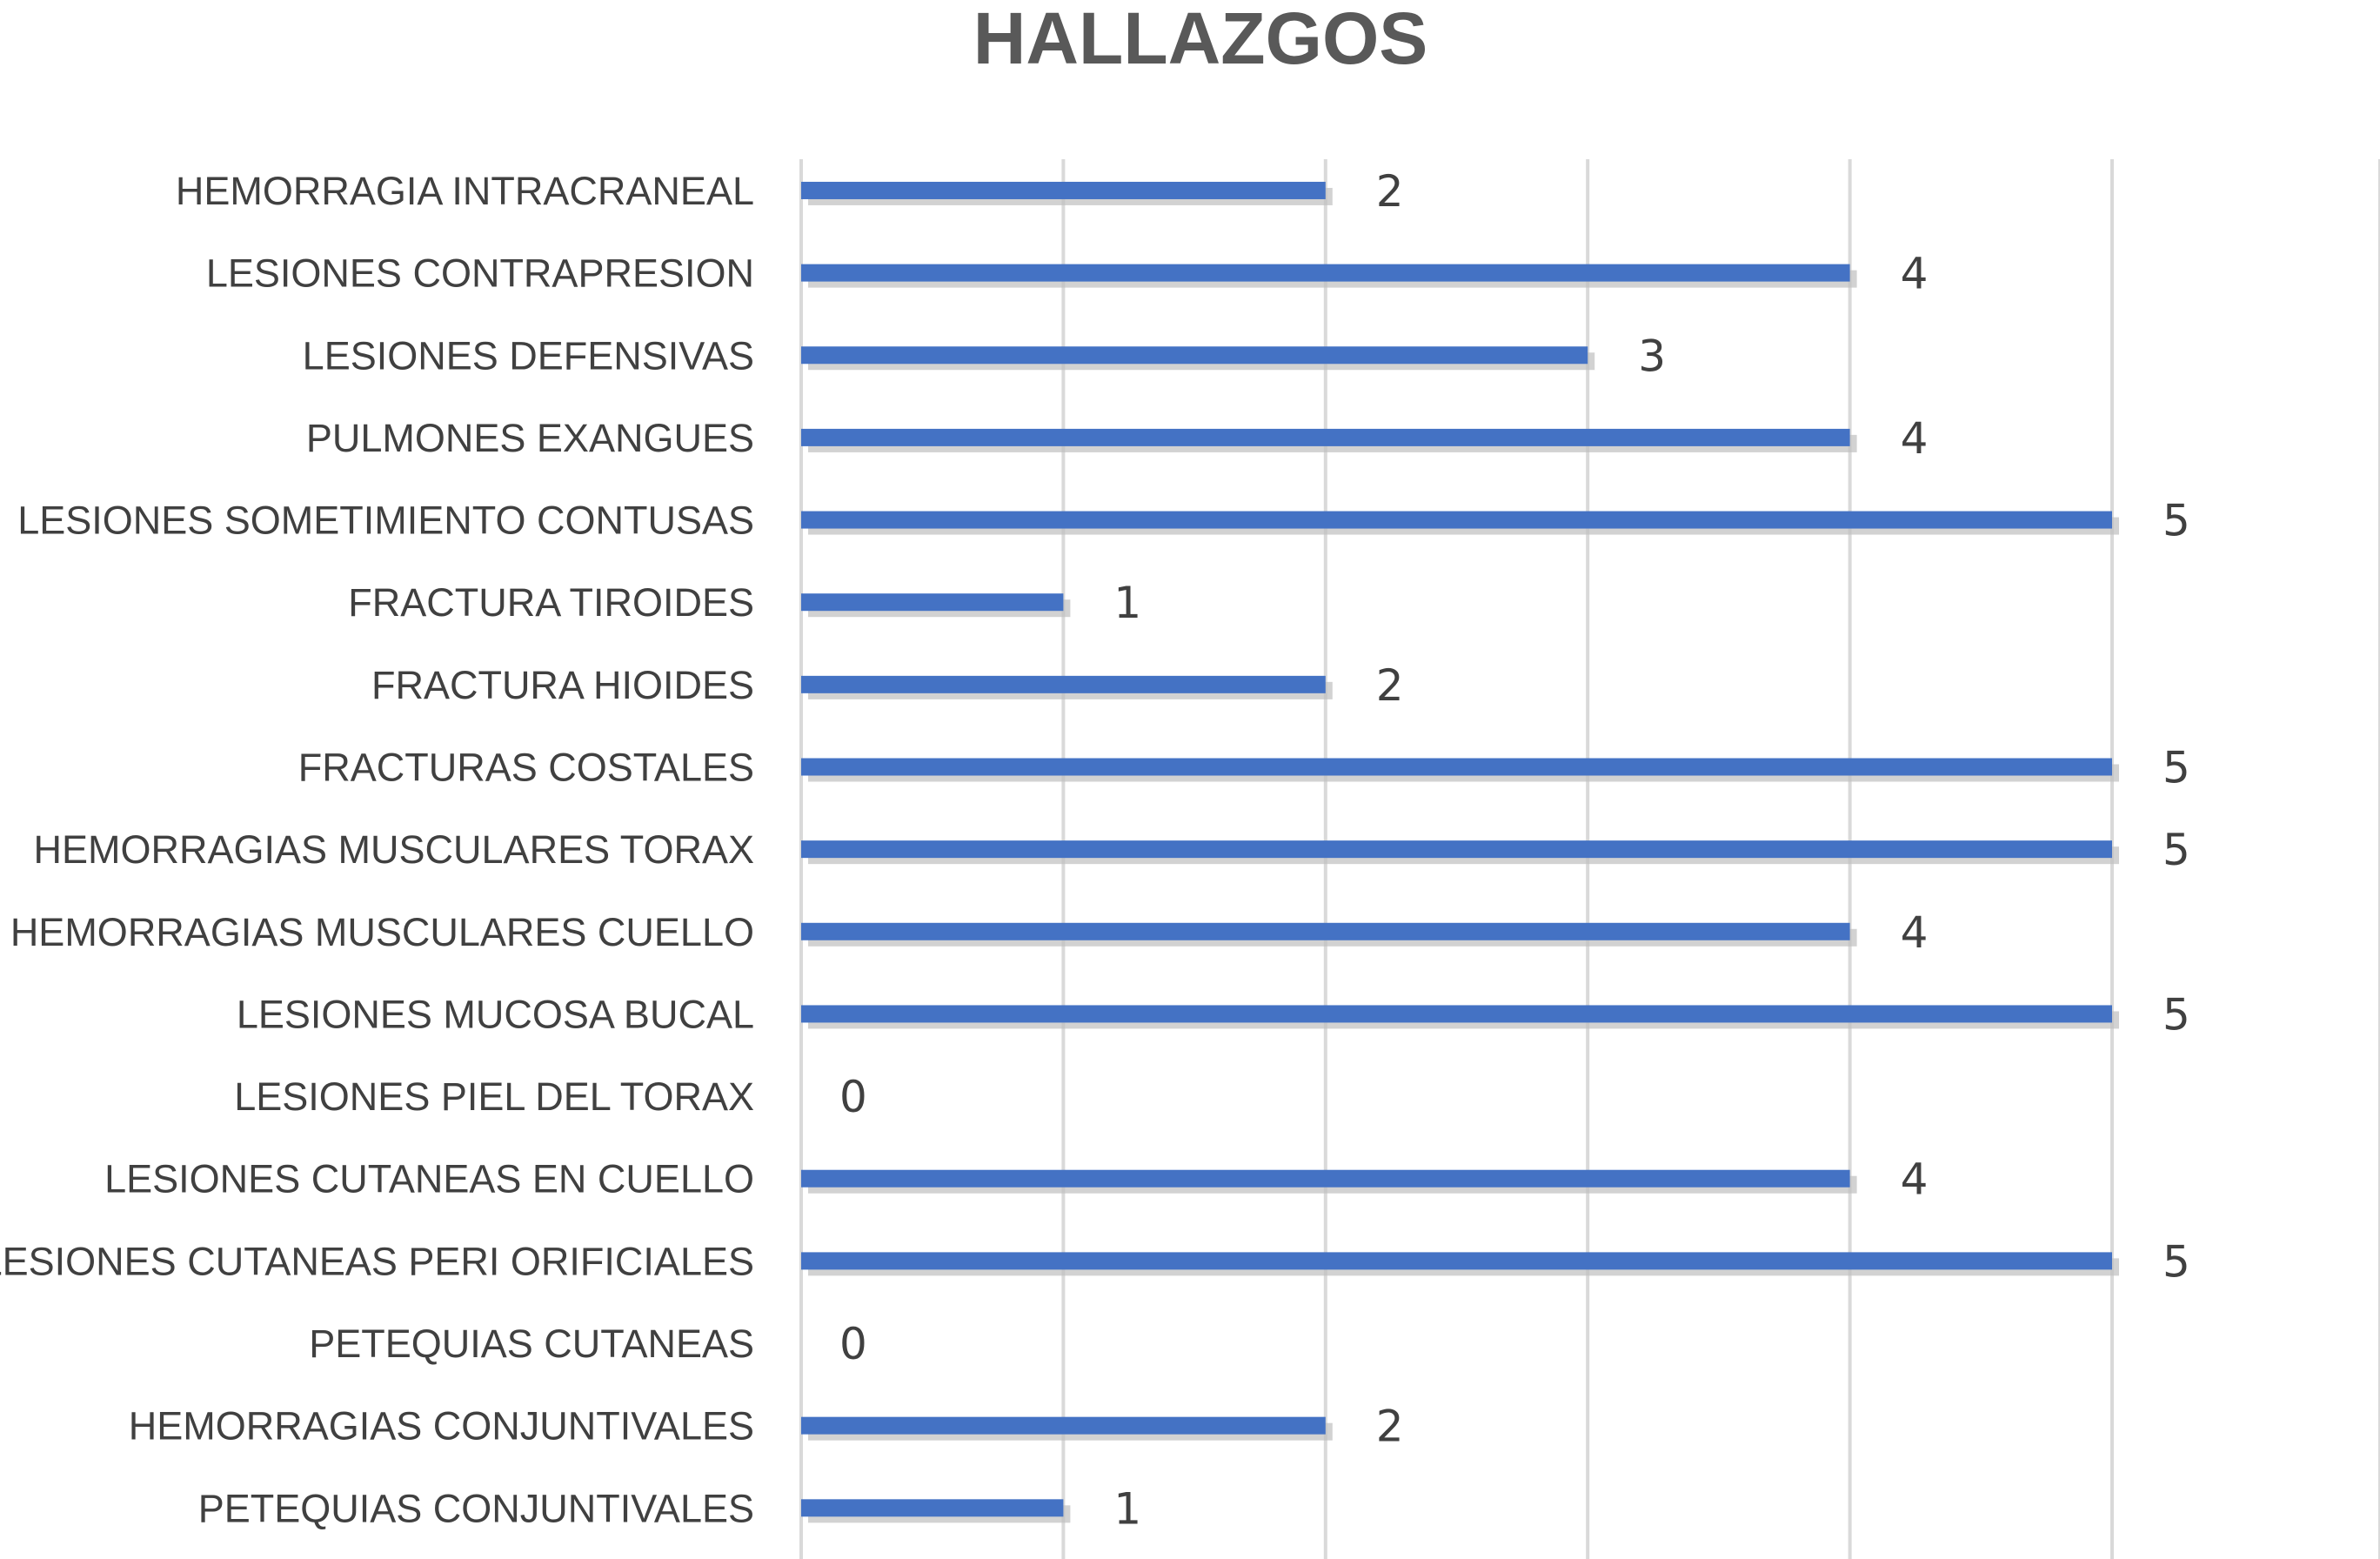 The height and width of the screenshot is (1559, 2380). I want to click on category-label: LESIONES MUCOSA BUCAL, so click(495, 1014).